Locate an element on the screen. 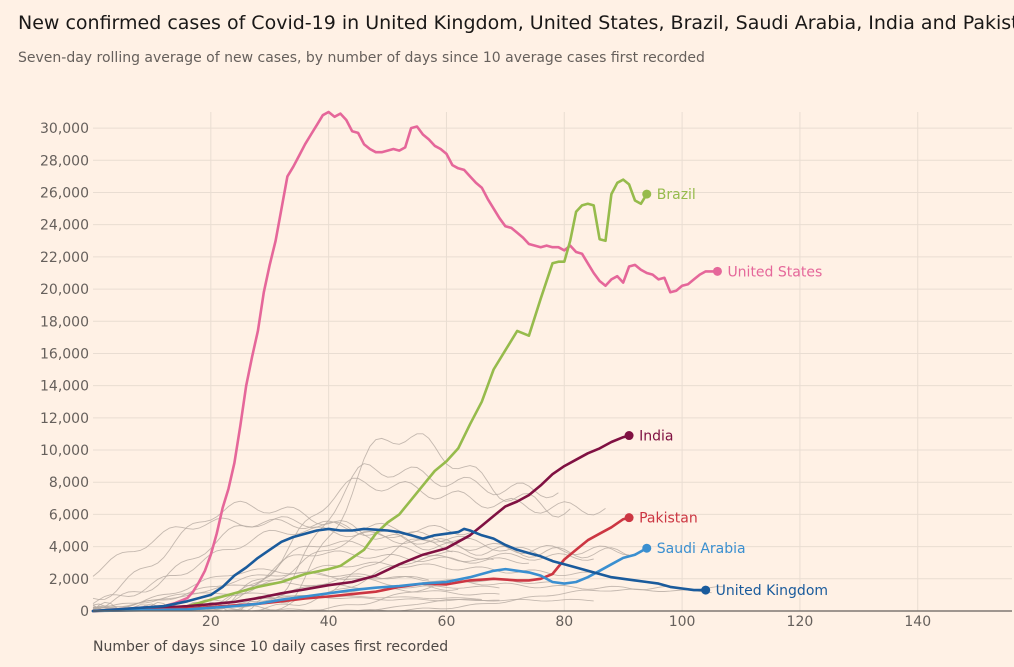  y-tick-label: 20,000 is located at coordinates (64, 290).